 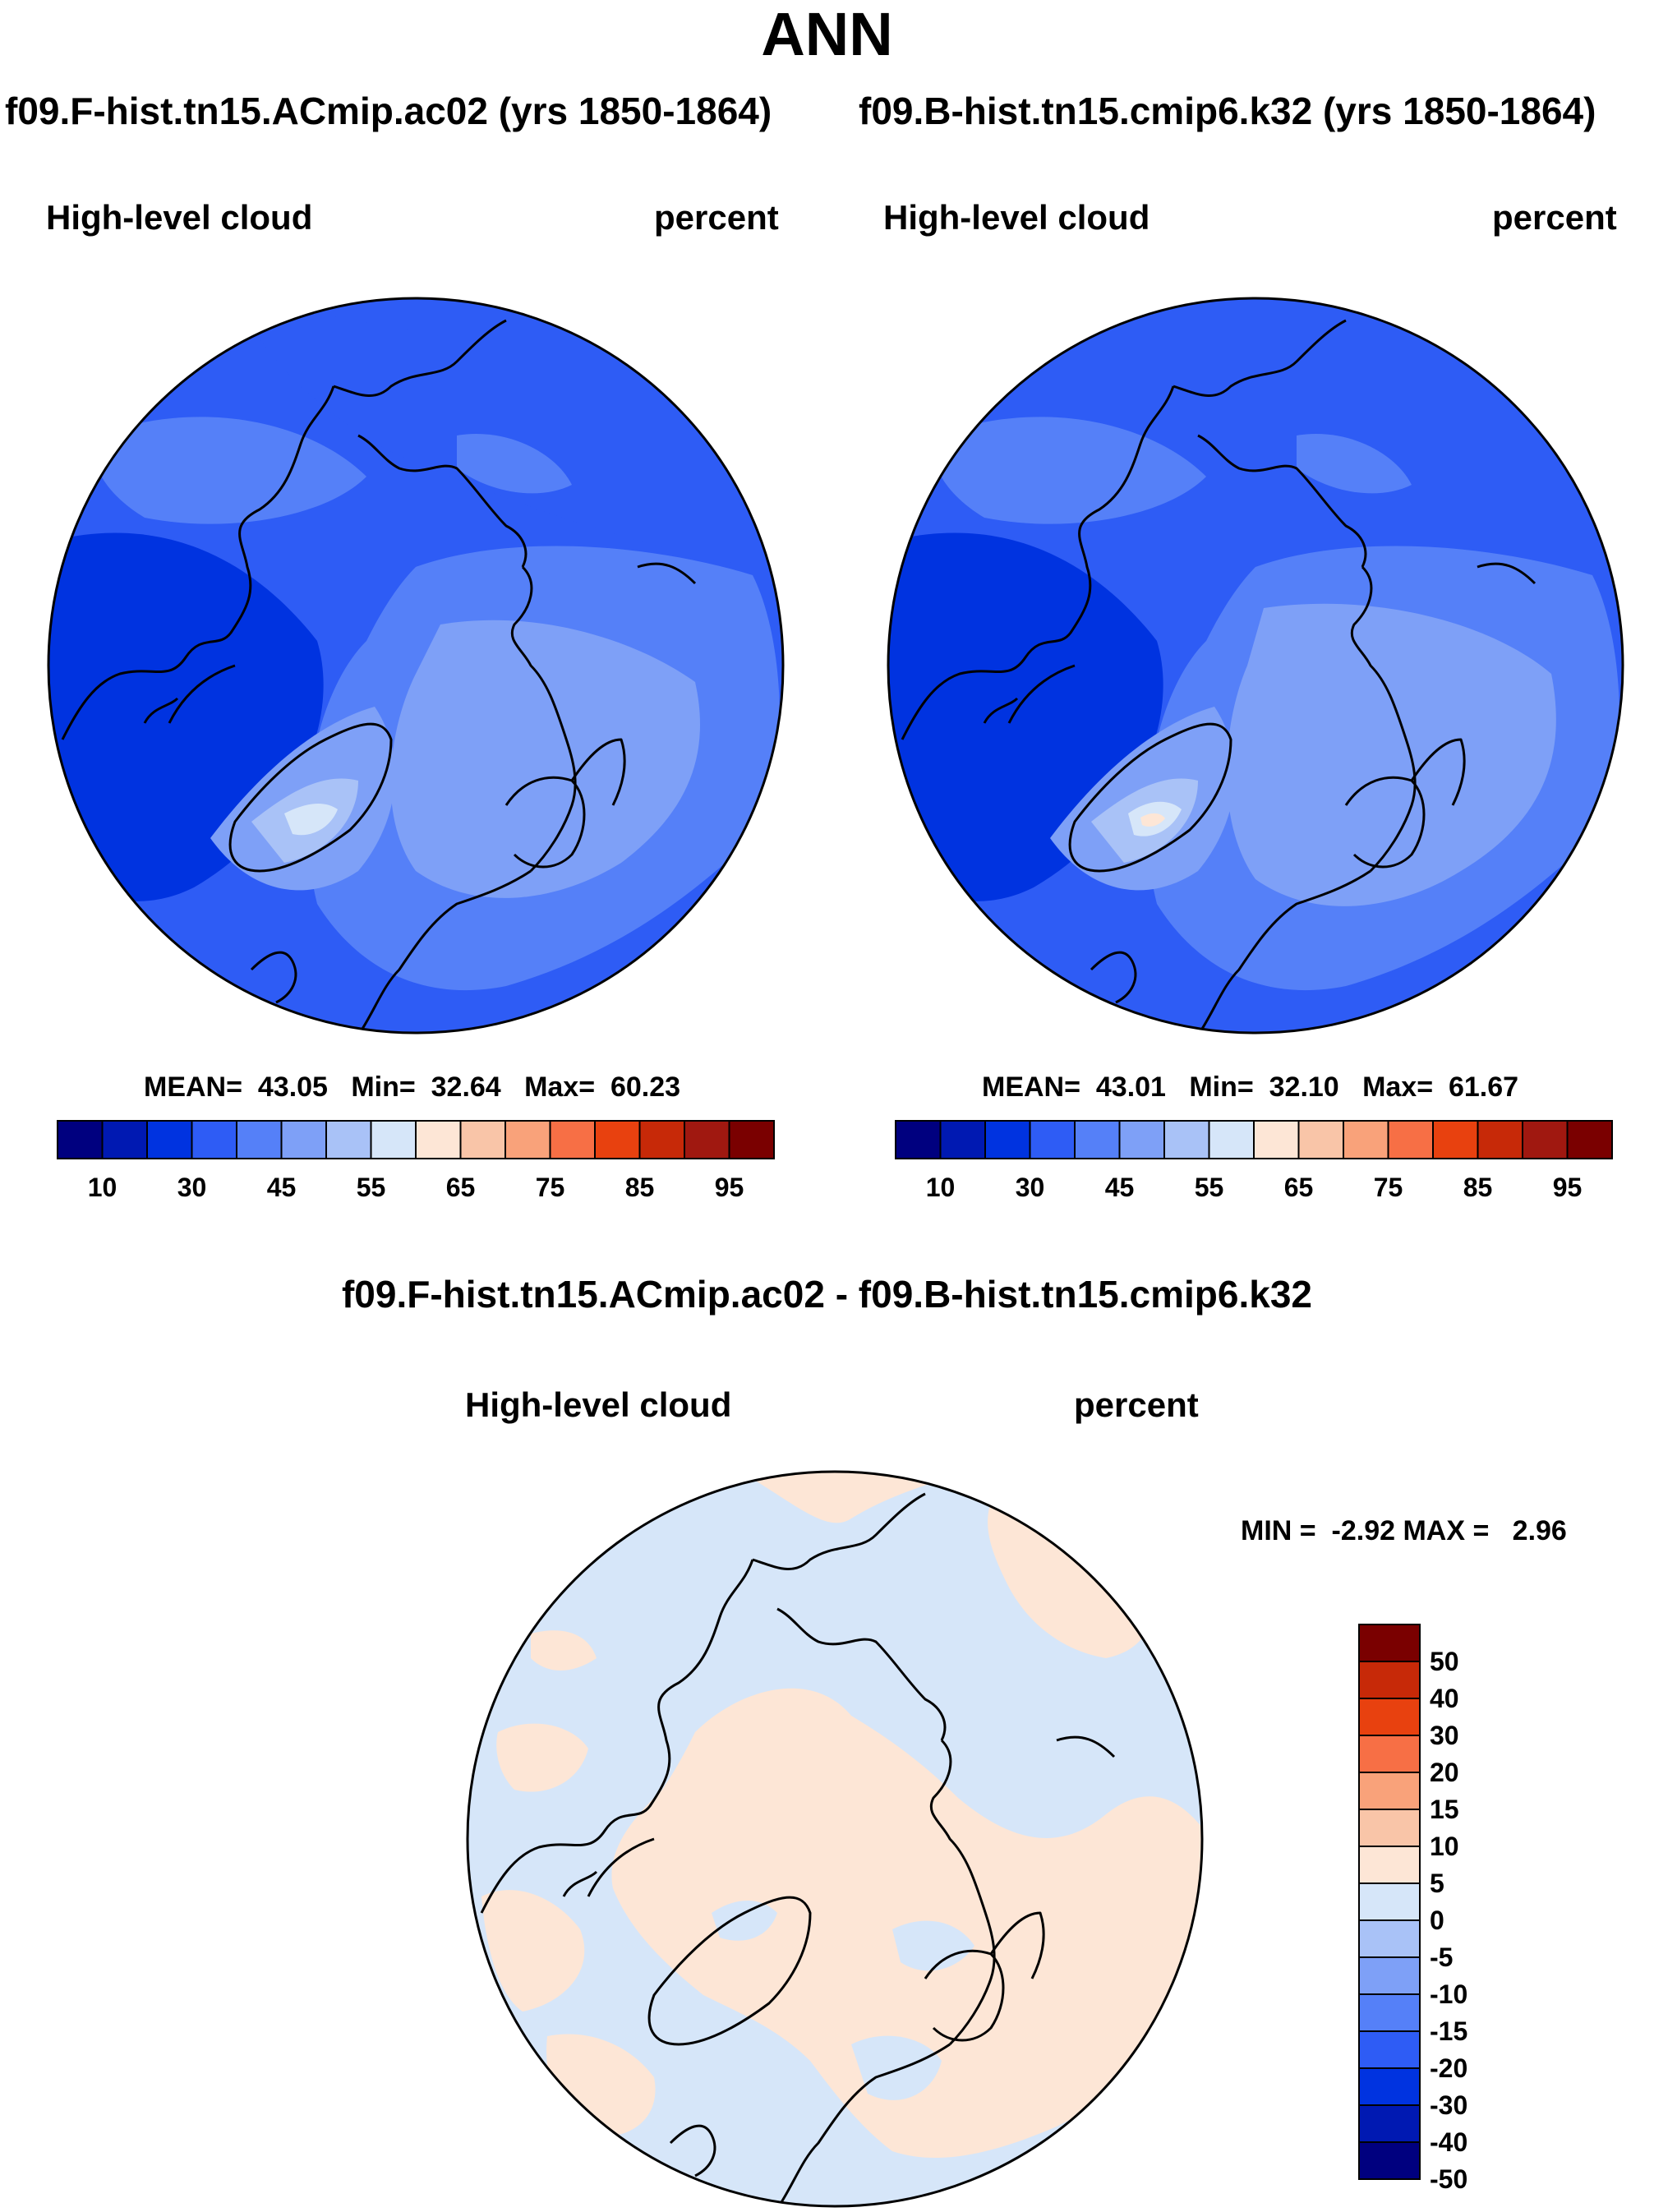 What do you see at coordinates (1136, 1404) in the screenshot?
I see `diff-units-label: percent` at bounding box center [1136, 1404].